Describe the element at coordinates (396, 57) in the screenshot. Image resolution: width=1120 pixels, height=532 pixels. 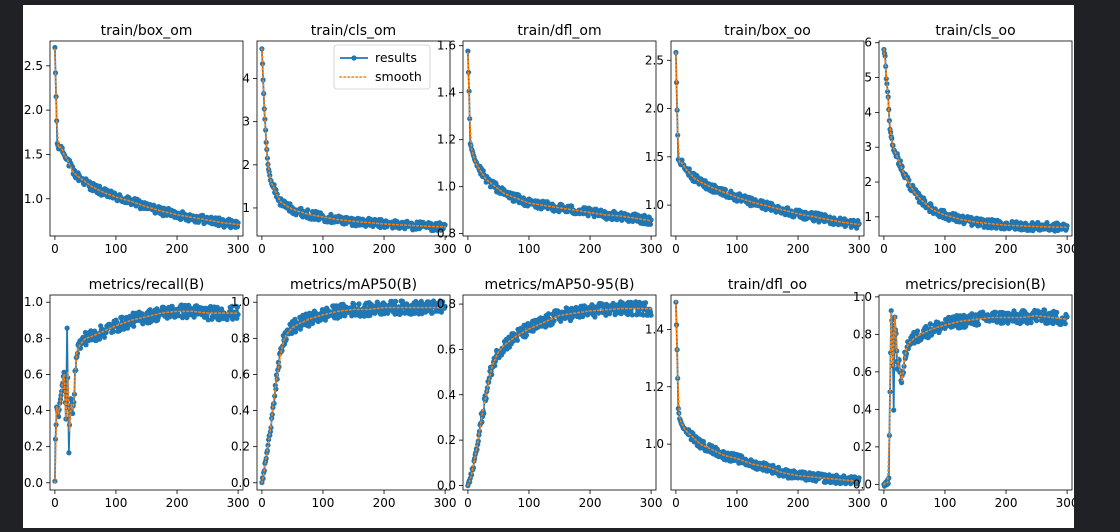
I see `legend-results-label: results` at that location.